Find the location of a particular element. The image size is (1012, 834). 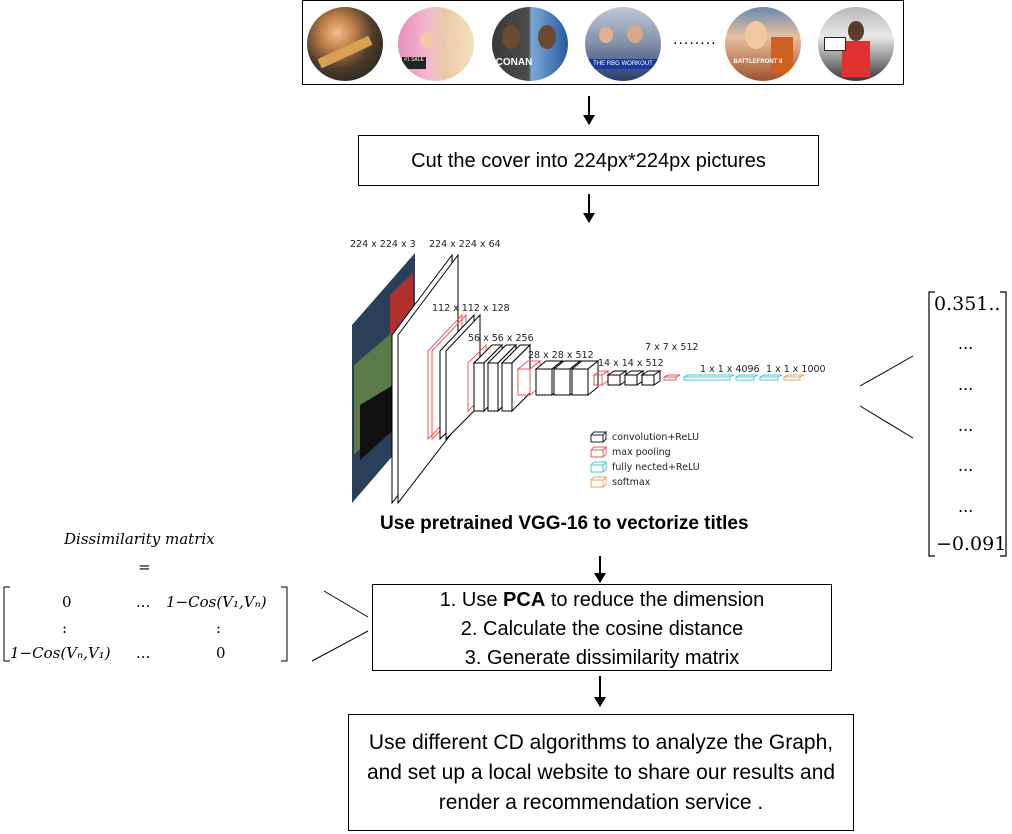

vgg-label-conv4: 28 x 28 x 512 is located at coordinates (561, 355).